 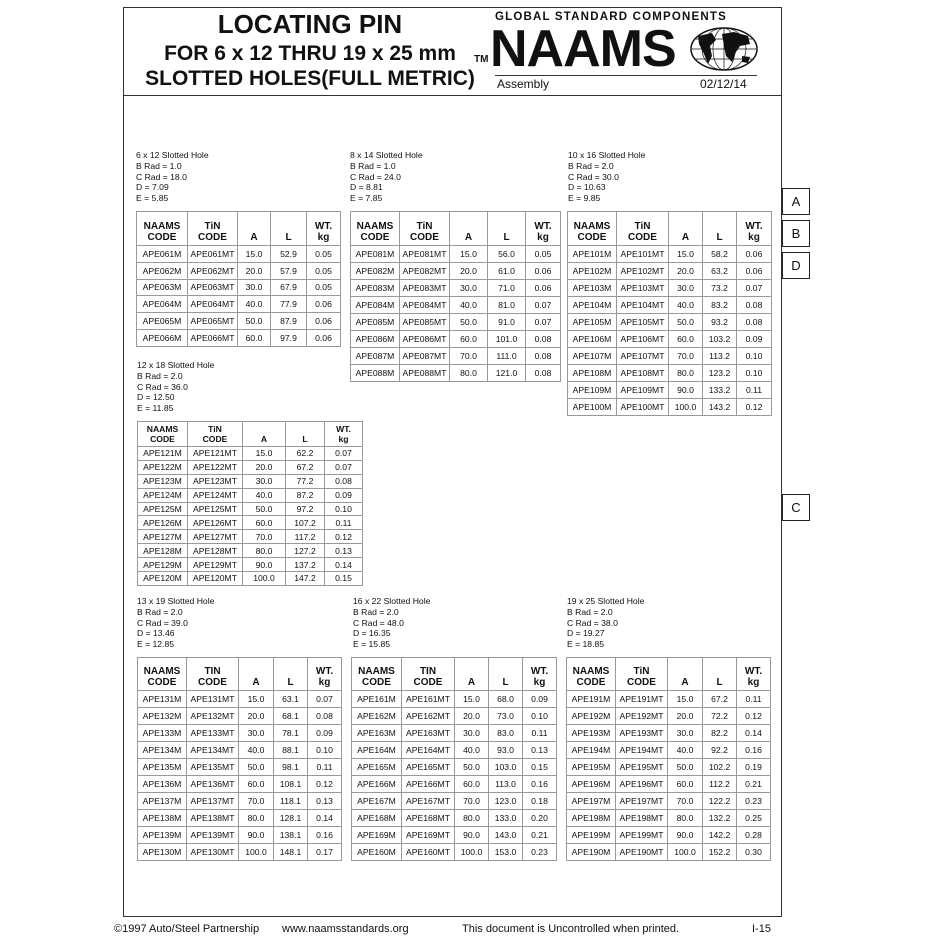 What do you see at coordinates (162, 767) in the screenshot?
I see `table-cell: APE135M` at bounding box center [162, 767].